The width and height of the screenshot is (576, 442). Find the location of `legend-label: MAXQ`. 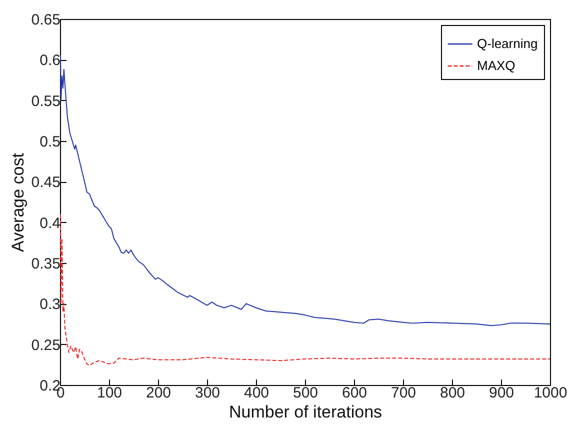

legend-label: MAXQ is located at coordinates (496, 65).